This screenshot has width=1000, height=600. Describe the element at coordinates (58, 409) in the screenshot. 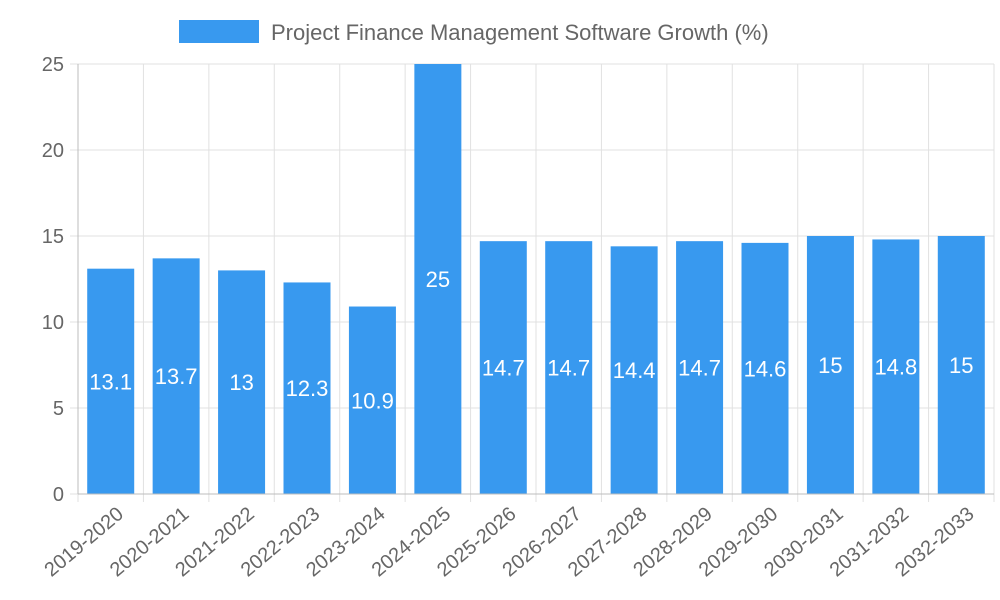

I see `y-tick-label: 5` at that location.